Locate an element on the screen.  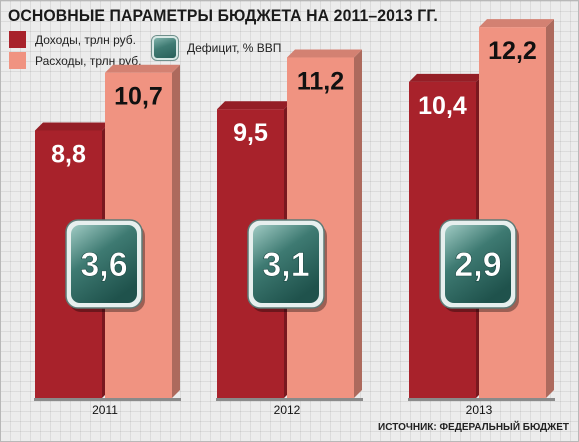
legend-swatch-deficit is located at coordinates (165, 48).